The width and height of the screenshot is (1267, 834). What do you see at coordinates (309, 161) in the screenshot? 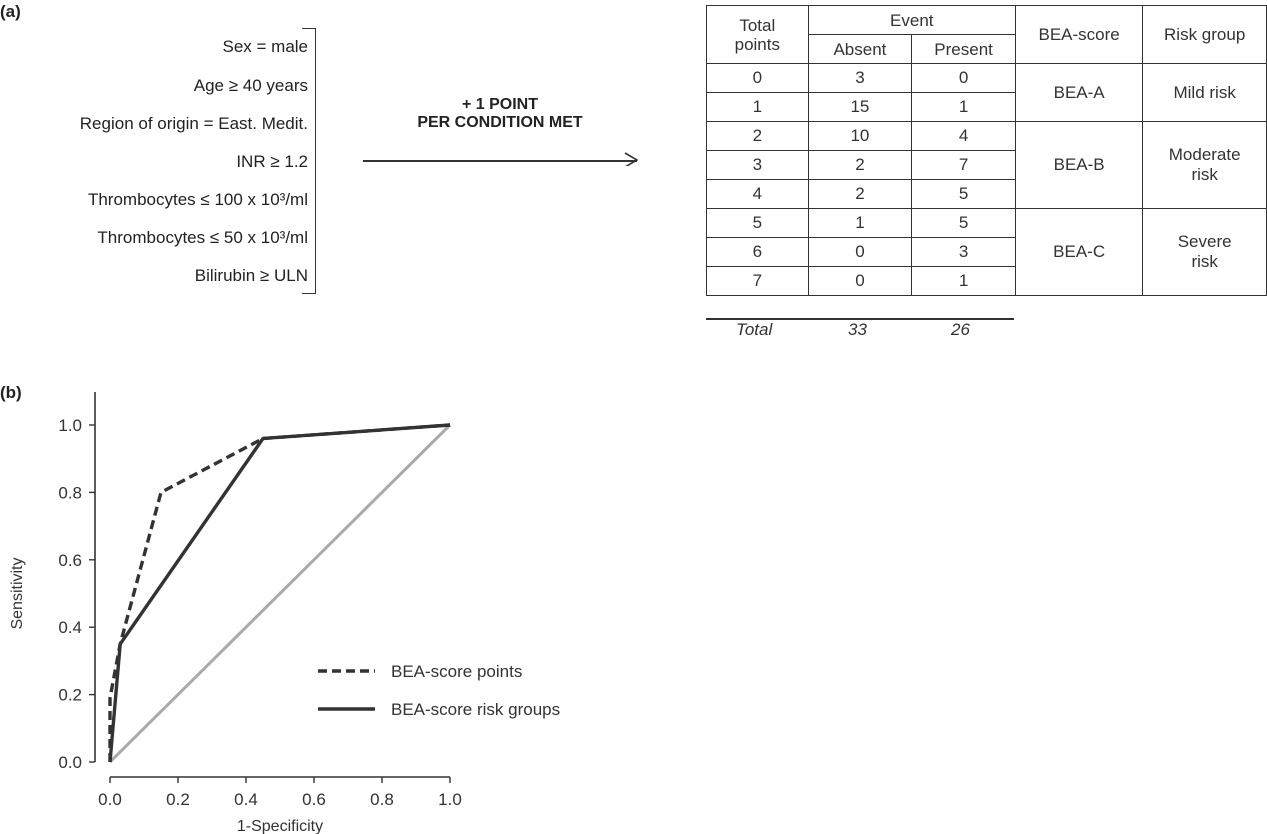
I see `conditions-bracket` at bounding box center [309, 161].